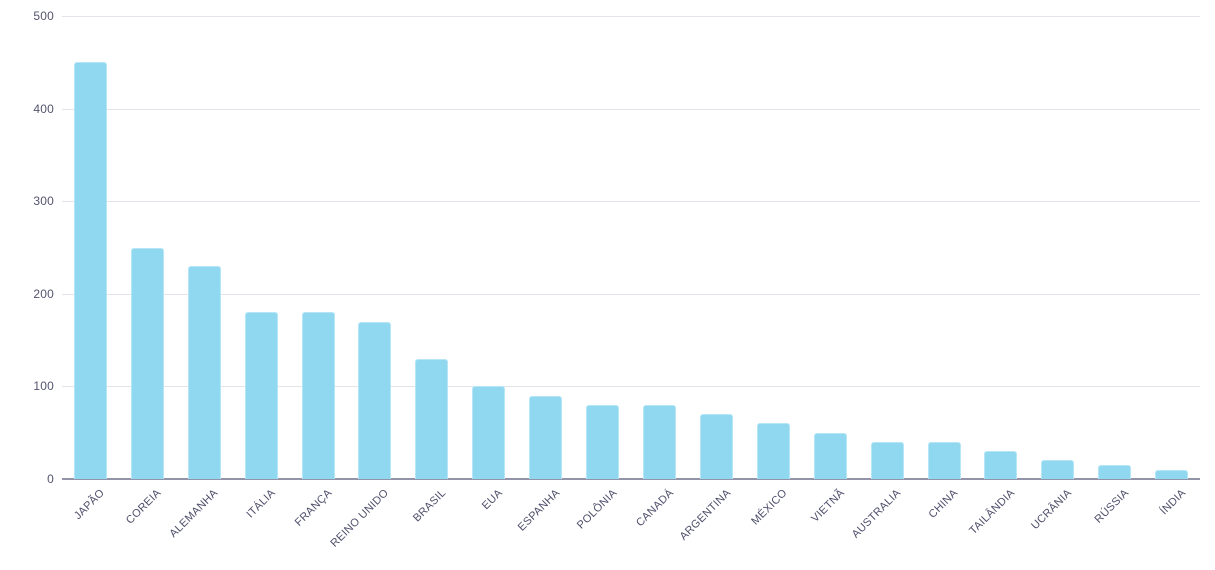 The height and width of the screenshot is (570, 1215). I want to click on x-tick-label: TAILÂNDIA, so click(992, 512).